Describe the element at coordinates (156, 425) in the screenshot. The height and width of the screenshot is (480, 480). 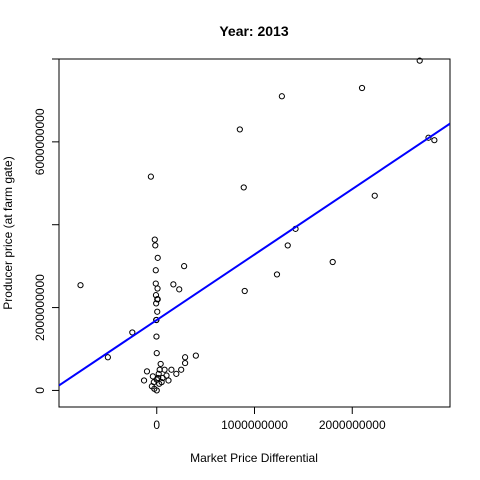
I see `x-tick-label: 0` at that location.